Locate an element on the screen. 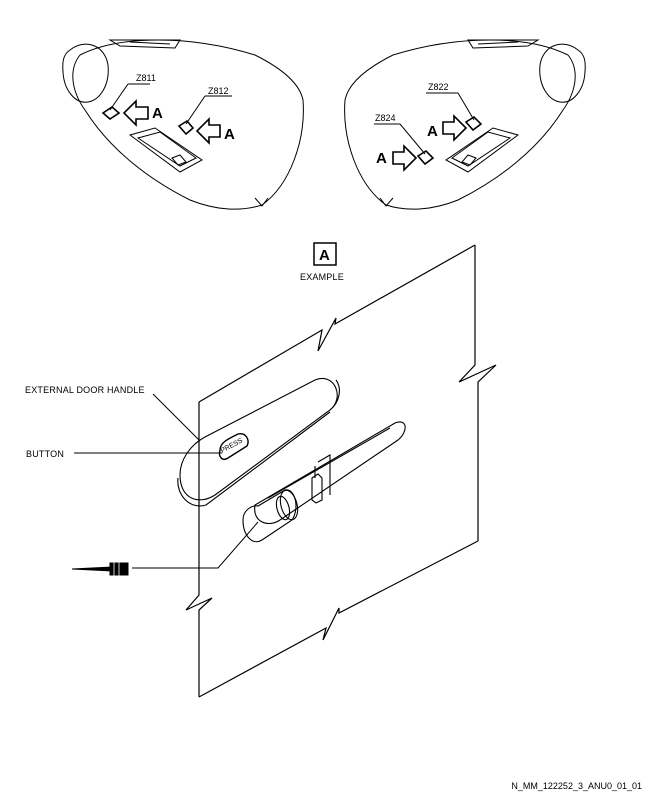 This screenshot has height=797, width=648. right-nose-cone is located at coordinates (562, 73).